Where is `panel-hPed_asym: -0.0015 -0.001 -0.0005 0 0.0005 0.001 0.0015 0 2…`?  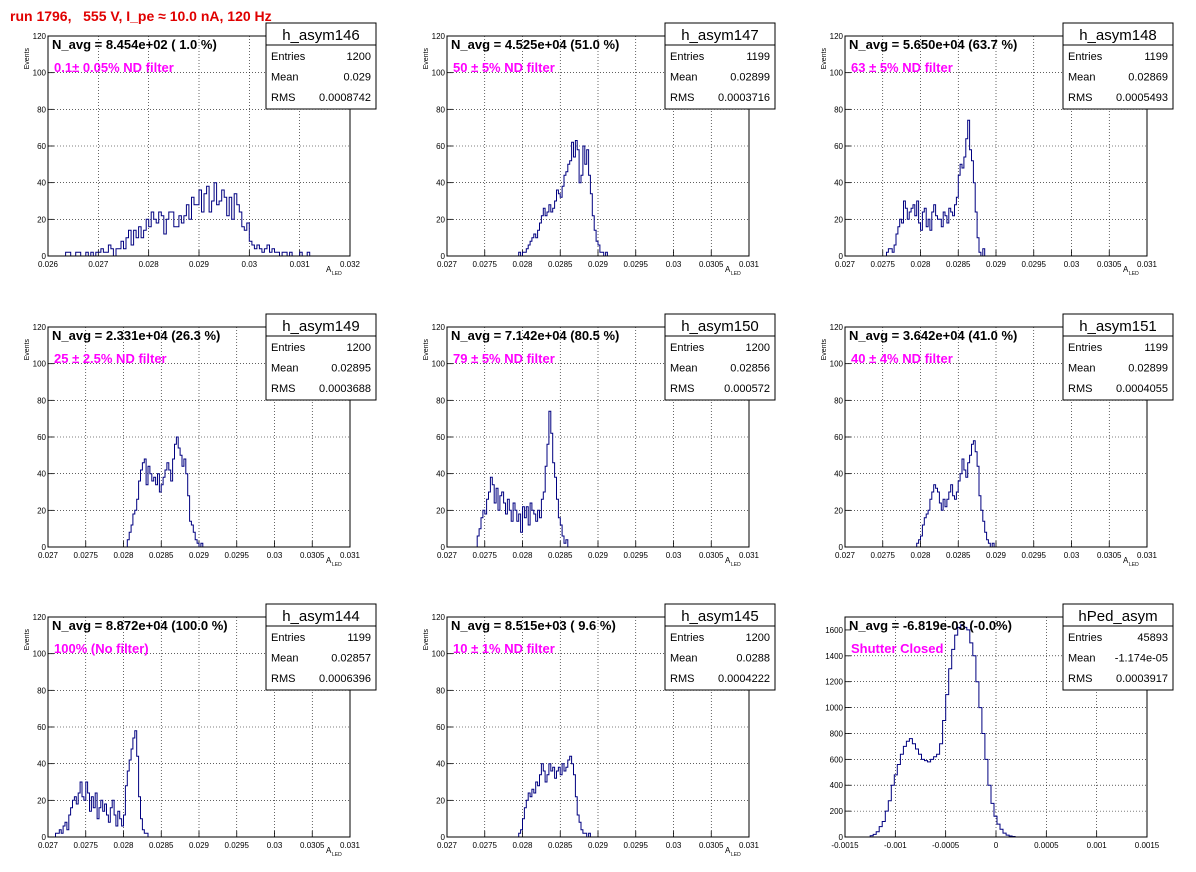 panel-hPed_asym: -0.0015 -0.001 -0.0005 0 0.0005 0.001 0.0015 0 2… is located at coordinates (999, 726).